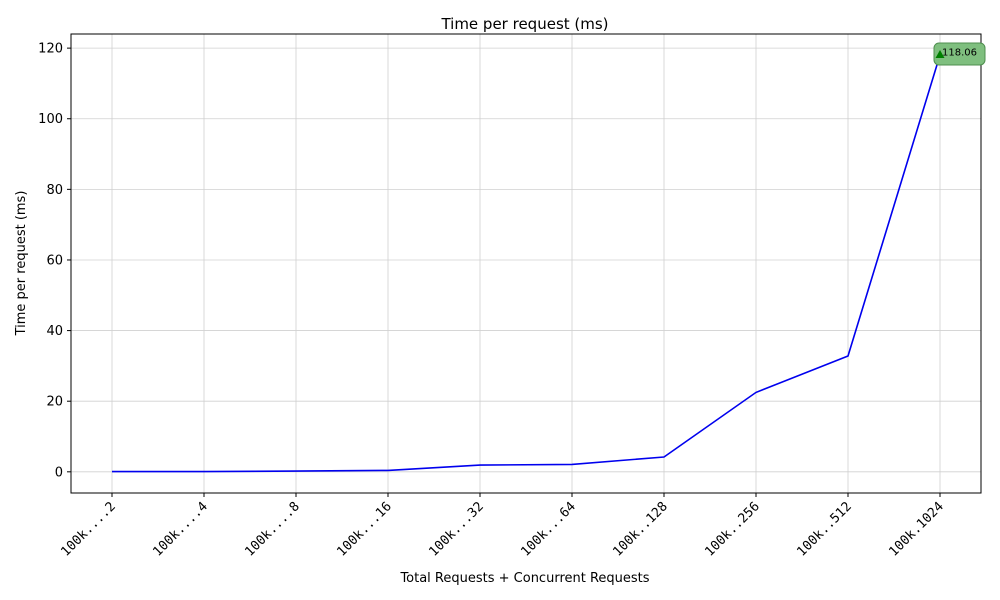  I want to click on x-tick-label: 100k...64, so click(548, 529).